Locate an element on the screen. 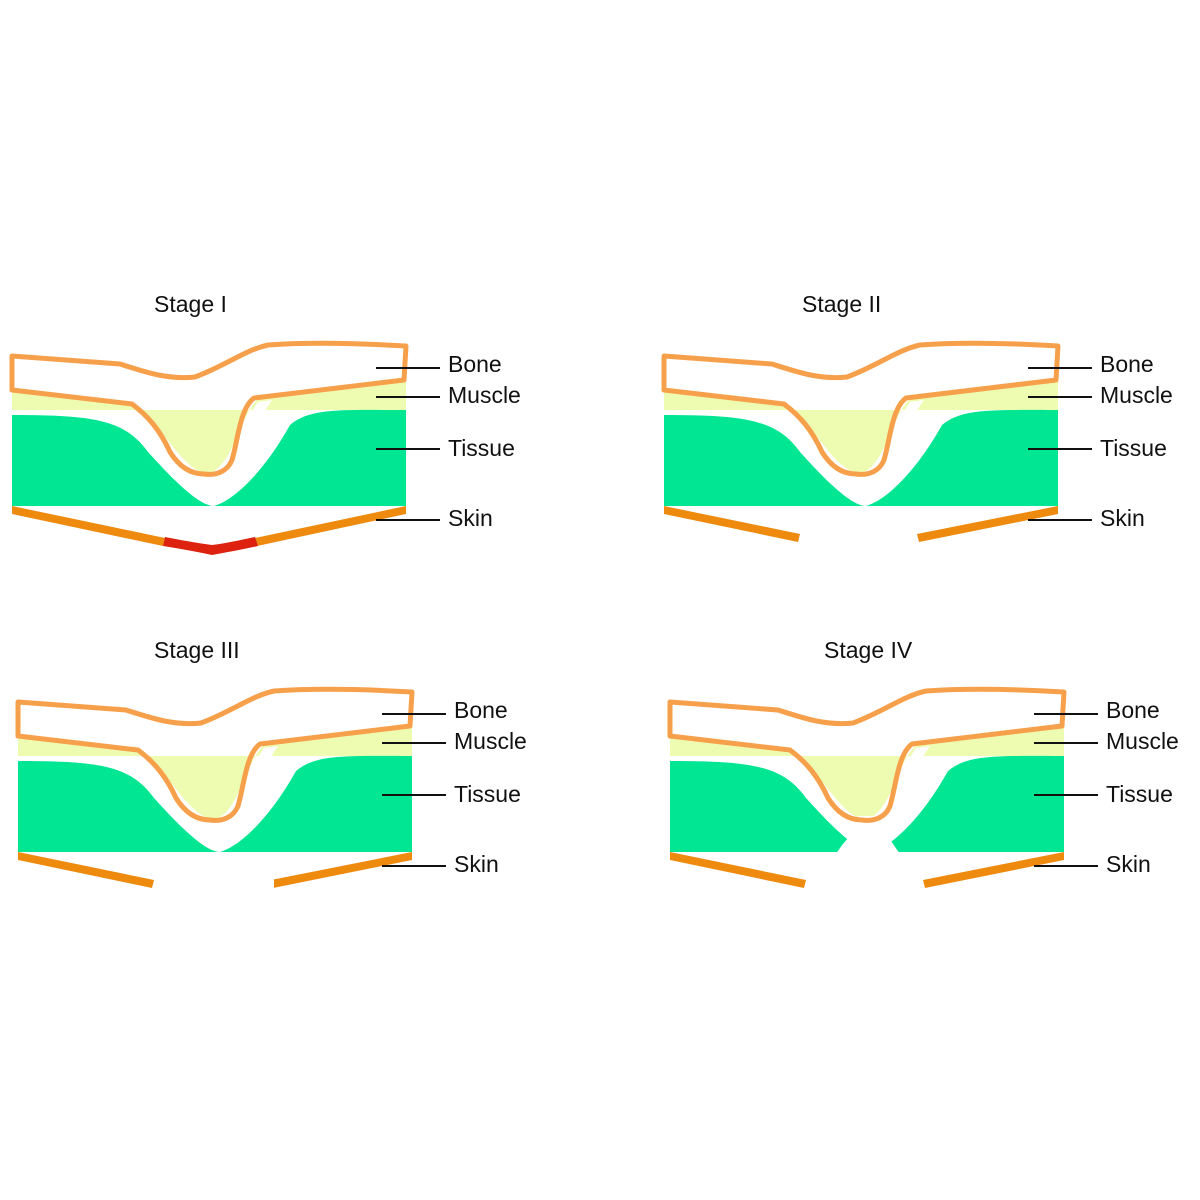 The width and height of the screenshot is (1200, 1200). stage-2-panel: Stage II Bone Muscle Tissue Skin is located at coordinates (918, 421).